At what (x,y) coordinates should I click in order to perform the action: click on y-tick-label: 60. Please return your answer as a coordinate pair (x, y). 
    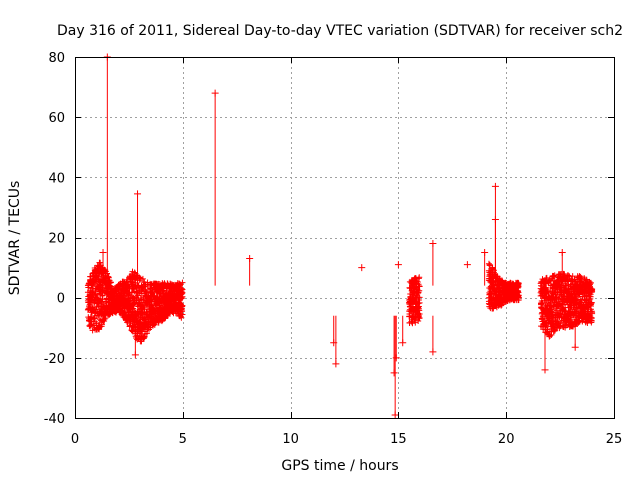
    Looking at the image, I should click on (56, 118).